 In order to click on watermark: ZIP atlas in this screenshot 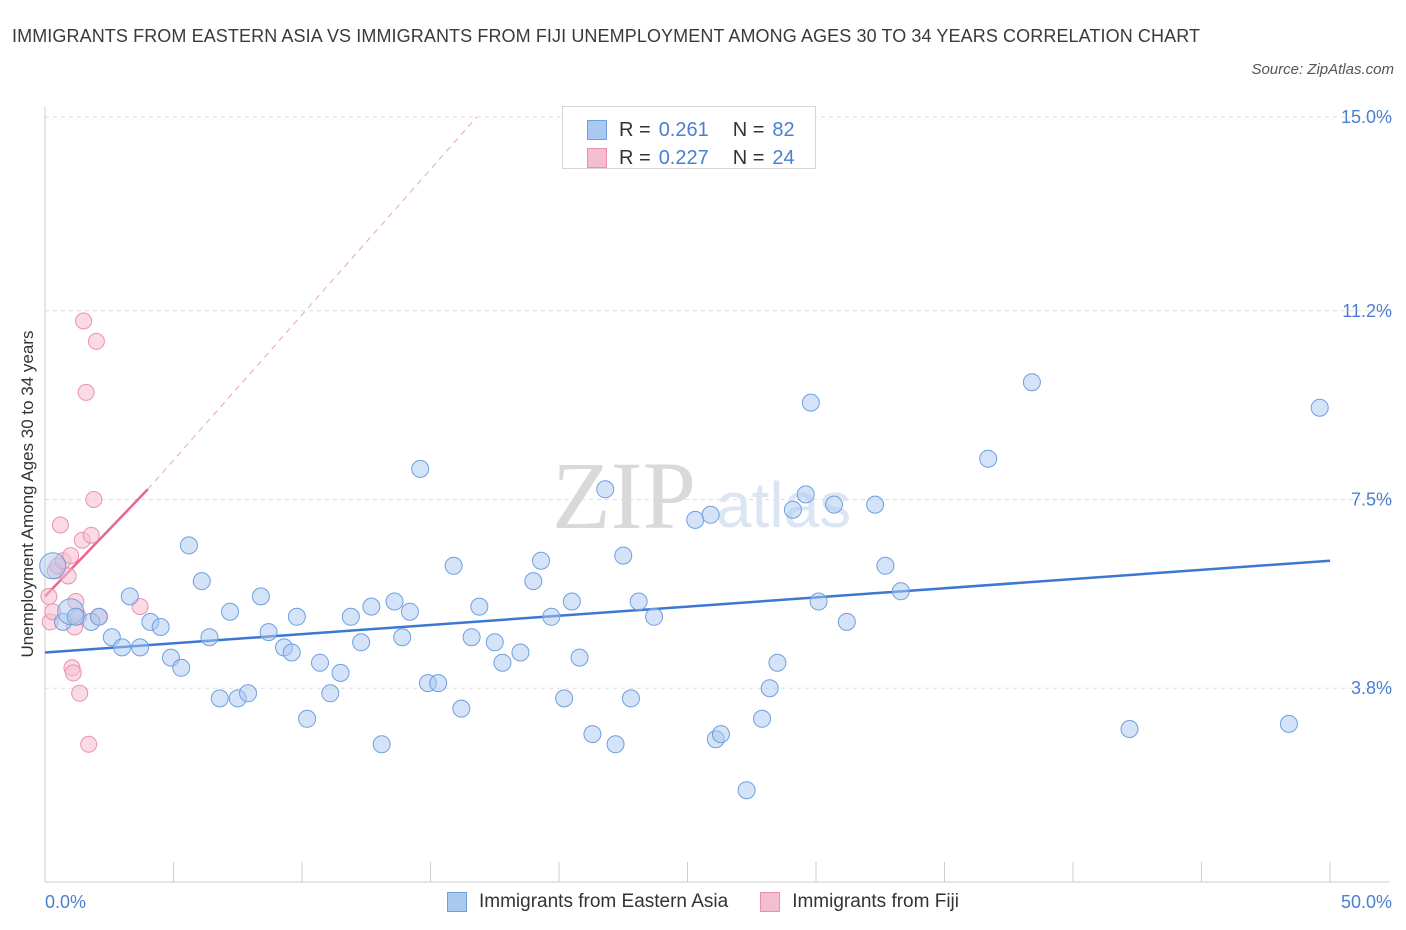, I will do `click(701, 495)`.